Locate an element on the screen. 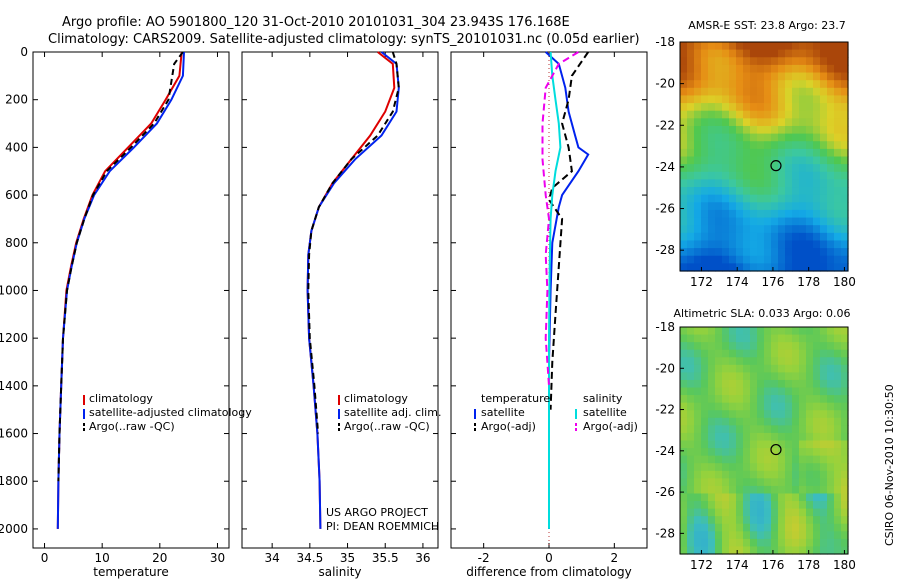 This screenshot has width=900, height=580. y-tick-label: 200 is located at coordinates (16, 100).